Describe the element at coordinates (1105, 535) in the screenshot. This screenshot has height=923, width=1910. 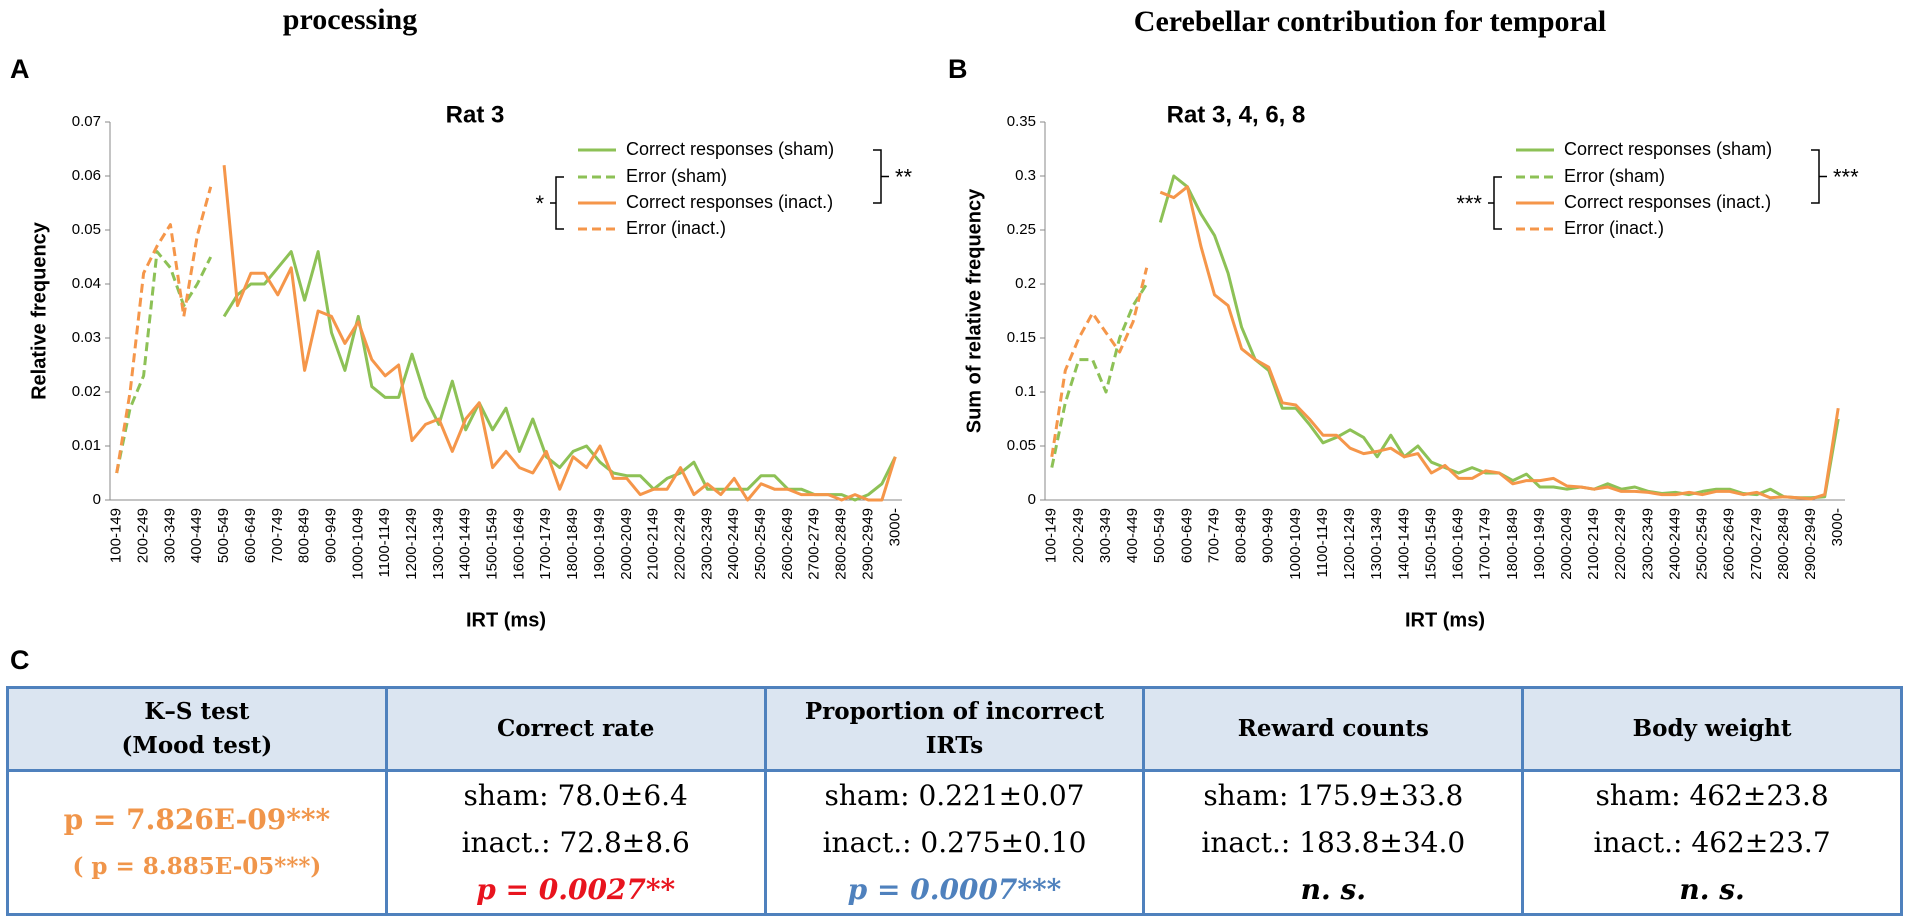
I see `x-tick-label: 300-349` at that location.